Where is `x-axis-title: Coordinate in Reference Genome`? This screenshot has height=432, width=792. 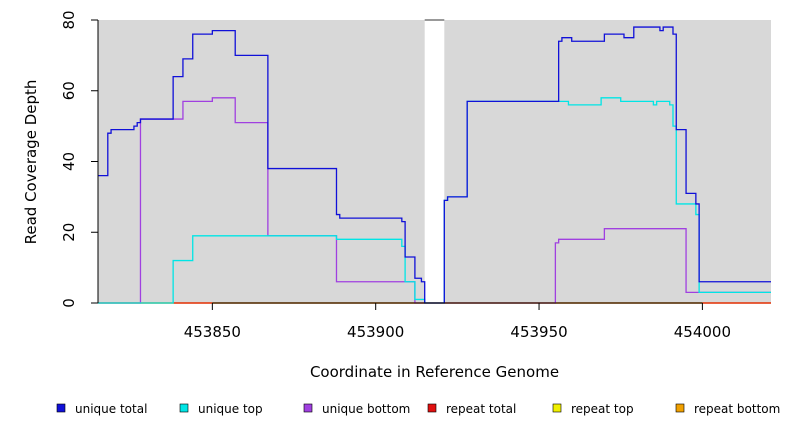 x-axis-title: Coordinate in Reference Genome is located at coordinates (434, 372).